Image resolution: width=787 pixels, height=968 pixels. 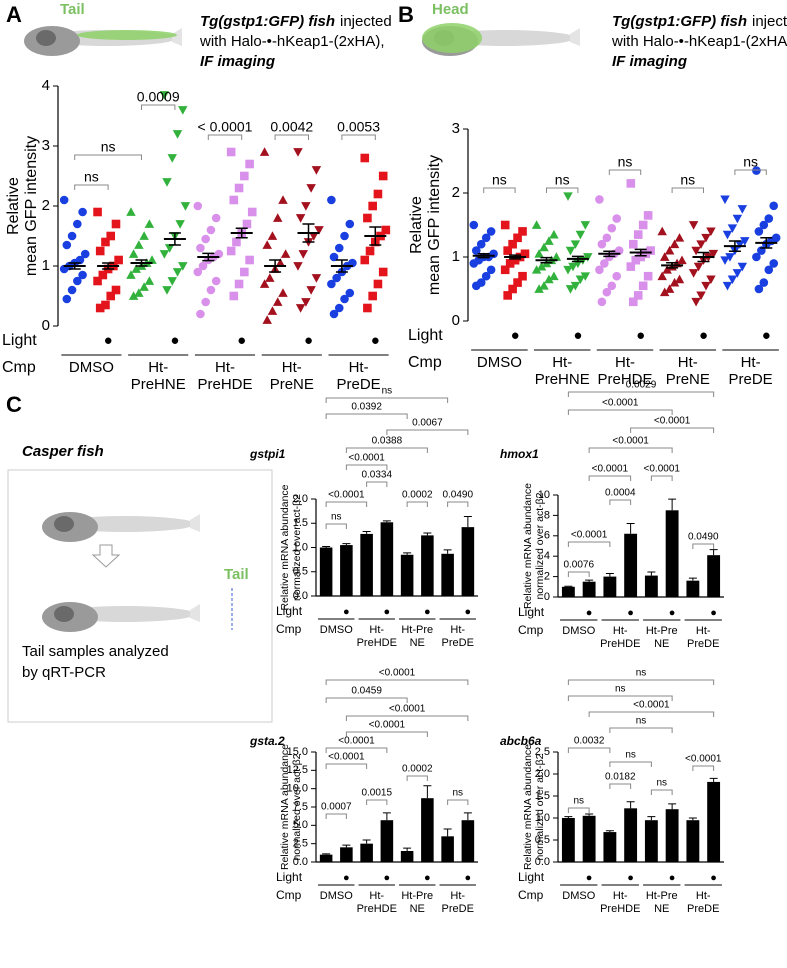 I want to click on light-label: Light, so click(x=425, y=335).